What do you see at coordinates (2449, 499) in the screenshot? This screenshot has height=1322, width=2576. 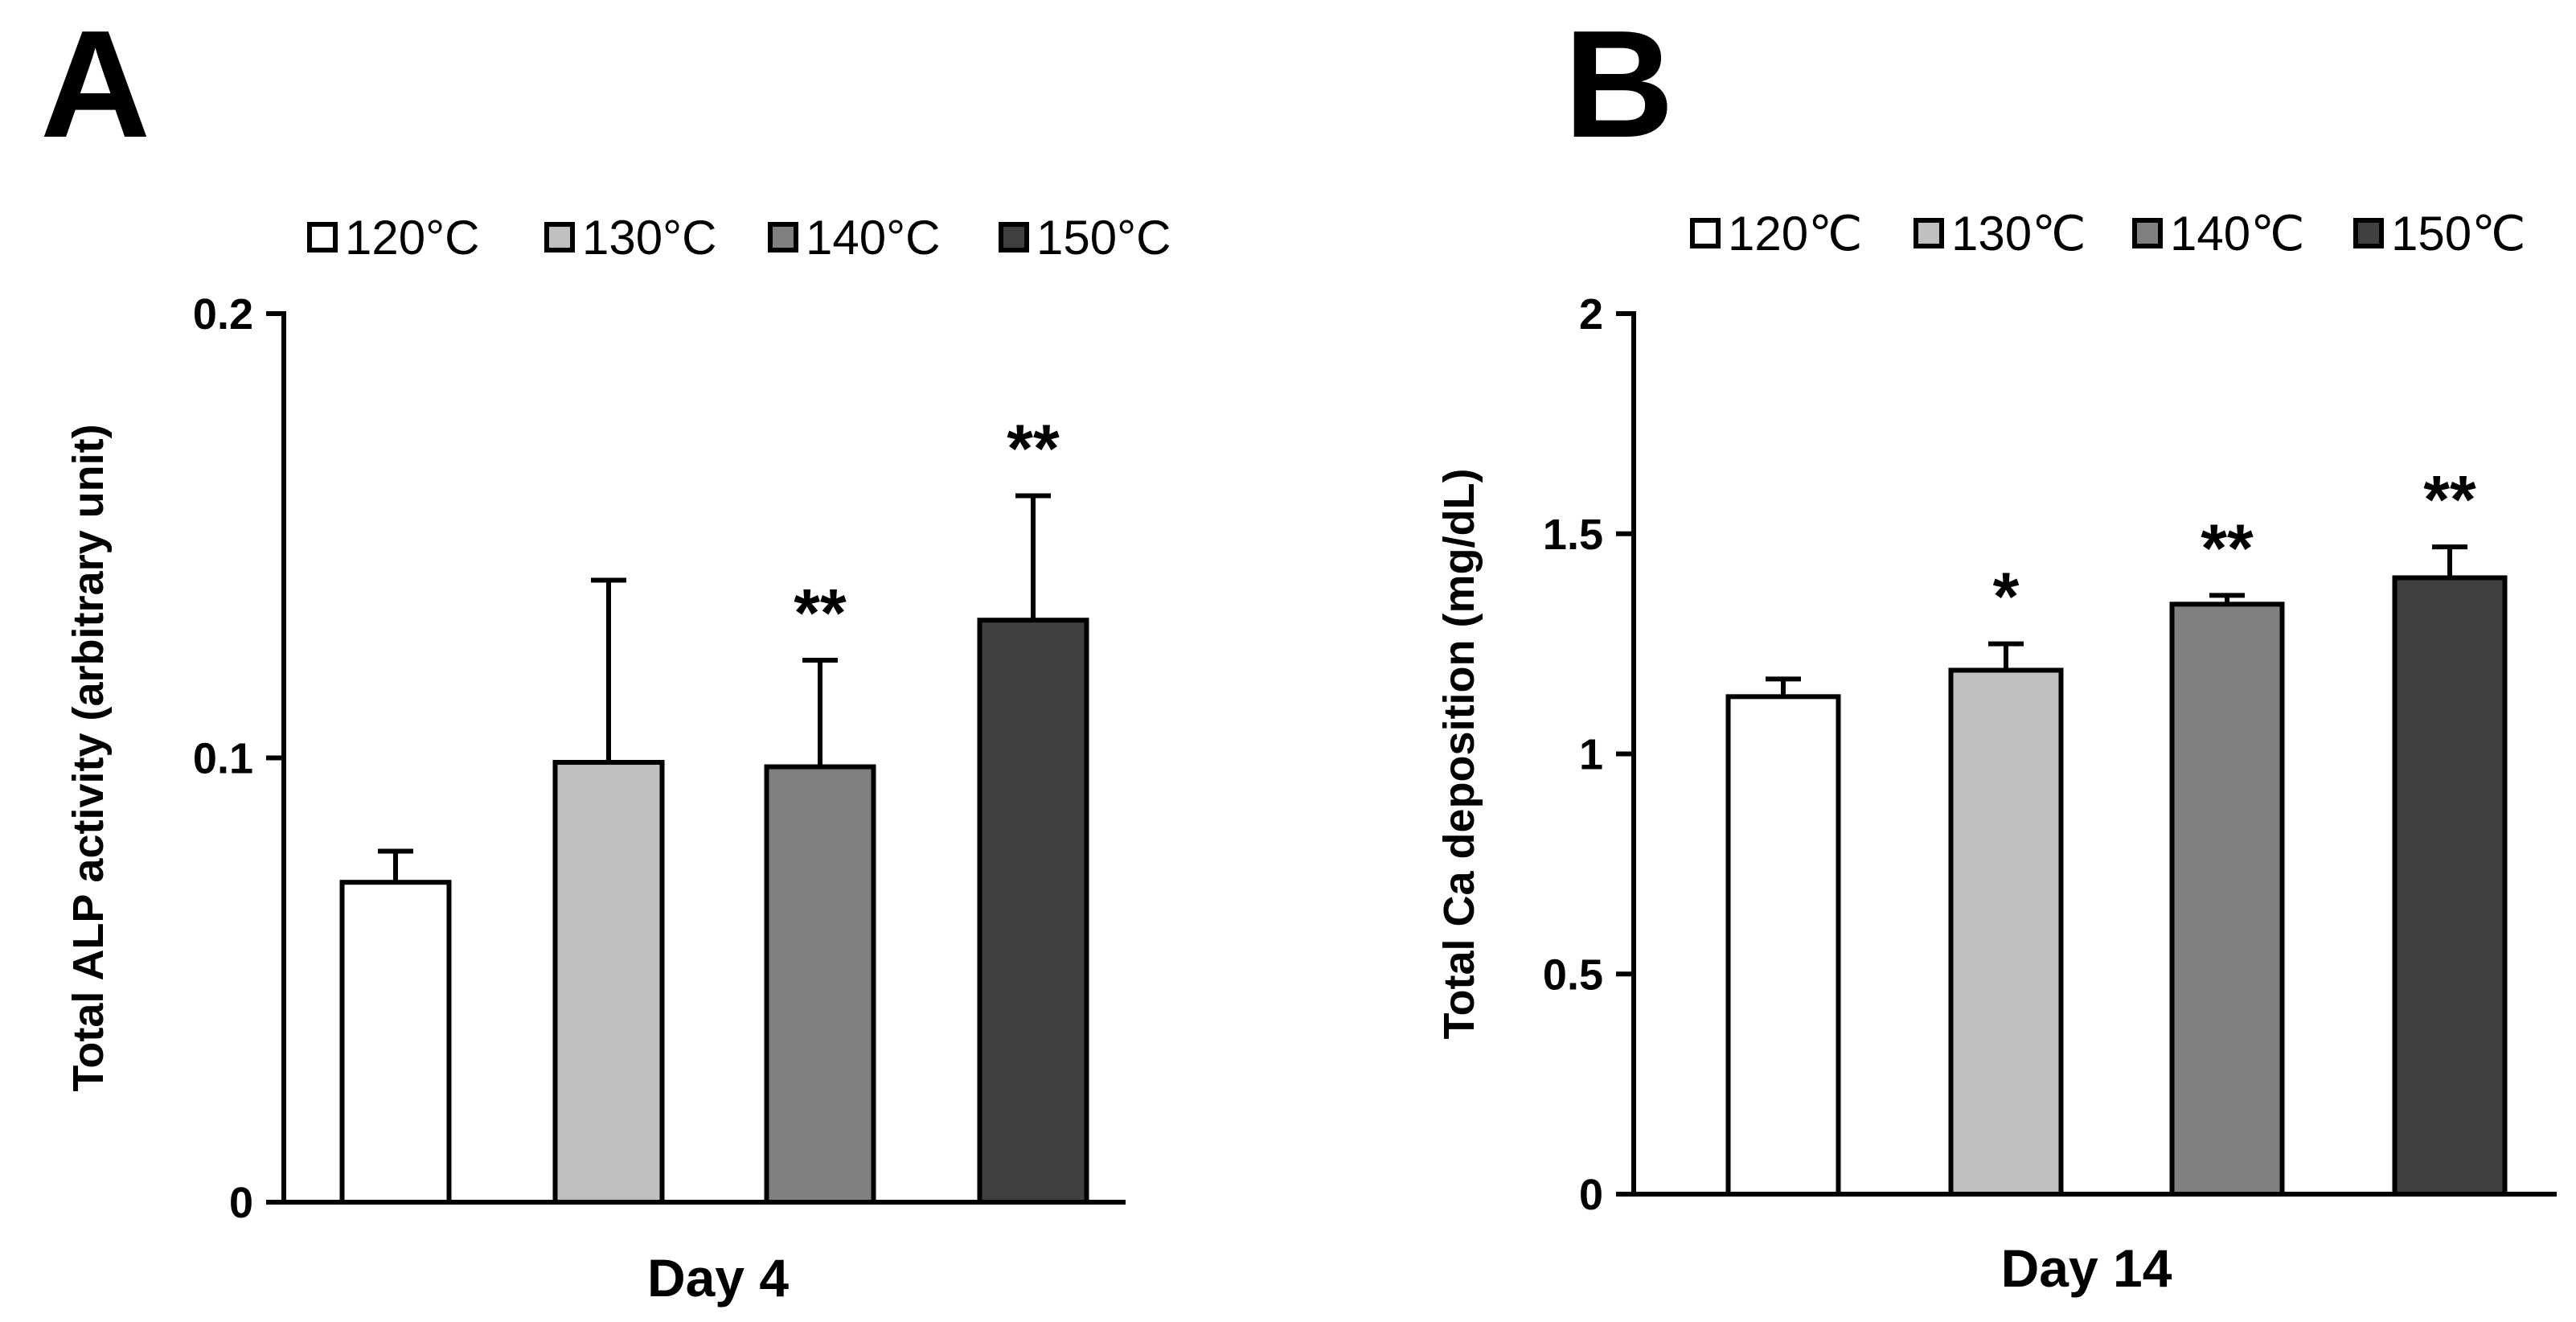 I see `panel-b-significance-4: **` at bounding box center [2449, 499].